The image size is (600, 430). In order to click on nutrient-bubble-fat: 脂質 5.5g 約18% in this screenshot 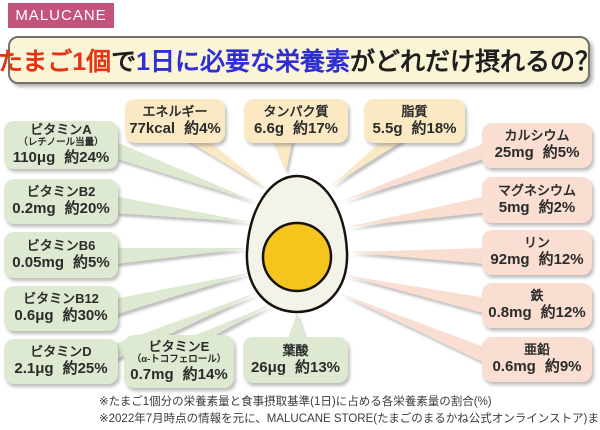, I will do `click(414, 121)`.